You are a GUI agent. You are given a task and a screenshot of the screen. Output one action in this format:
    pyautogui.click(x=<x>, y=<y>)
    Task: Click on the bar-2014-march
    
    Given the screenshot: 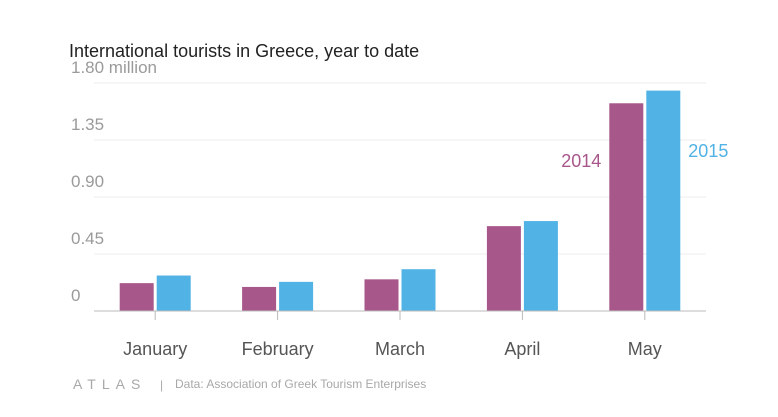 What is the action you would take?
    pyautogui.click(x=381, y=295)
    